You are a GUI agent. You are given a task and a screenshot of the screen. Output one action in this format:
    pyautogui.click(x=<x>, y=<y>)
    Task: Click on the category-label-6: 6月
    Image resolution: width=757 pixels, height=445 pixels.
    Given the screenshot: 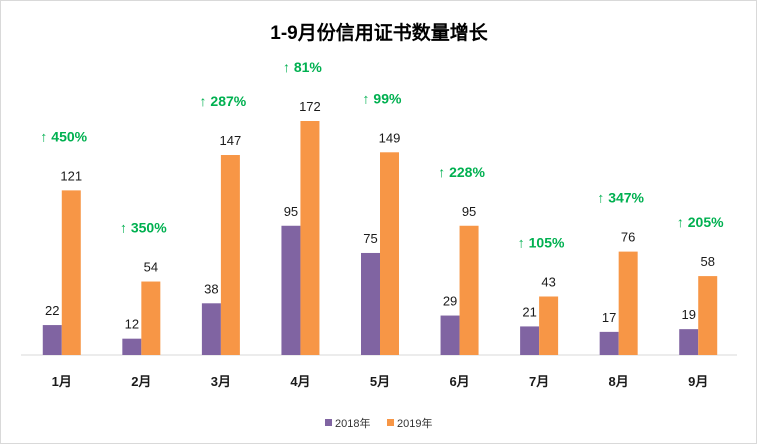 What is the action you would take?
    pyautogui.click(x=459, y=381)
    